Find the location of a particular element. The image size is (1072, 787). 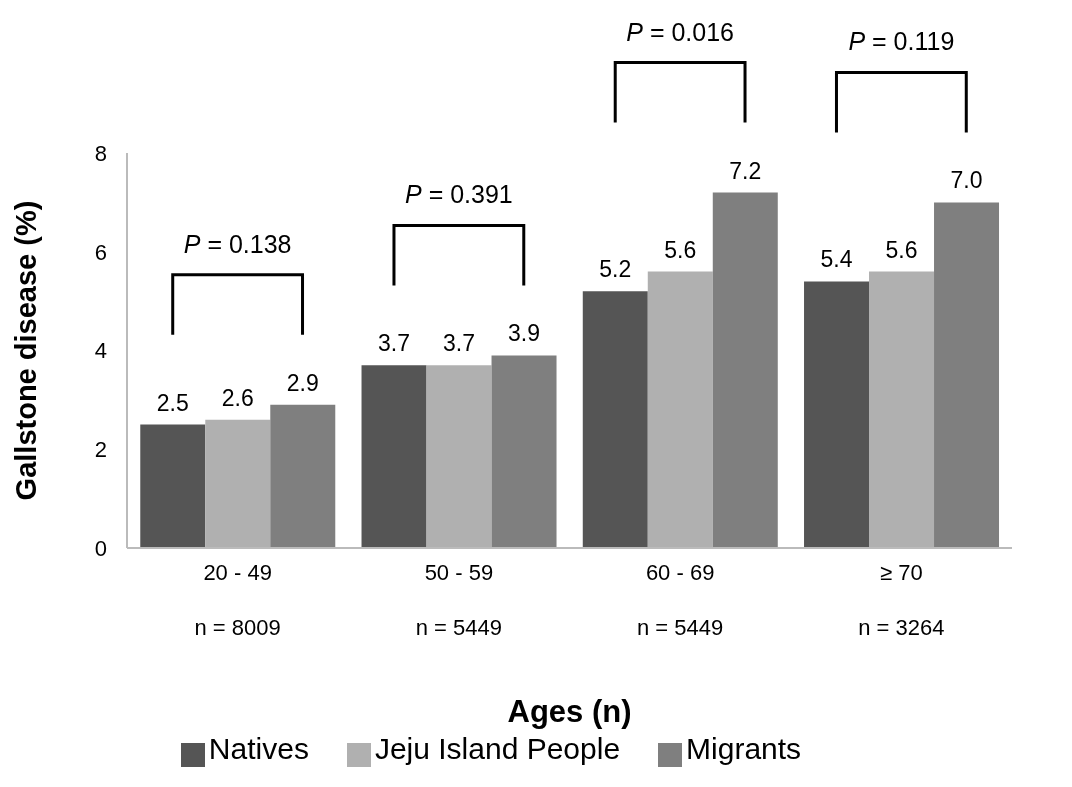

y-tick-label: 2 is located at coordinates (100, 450).